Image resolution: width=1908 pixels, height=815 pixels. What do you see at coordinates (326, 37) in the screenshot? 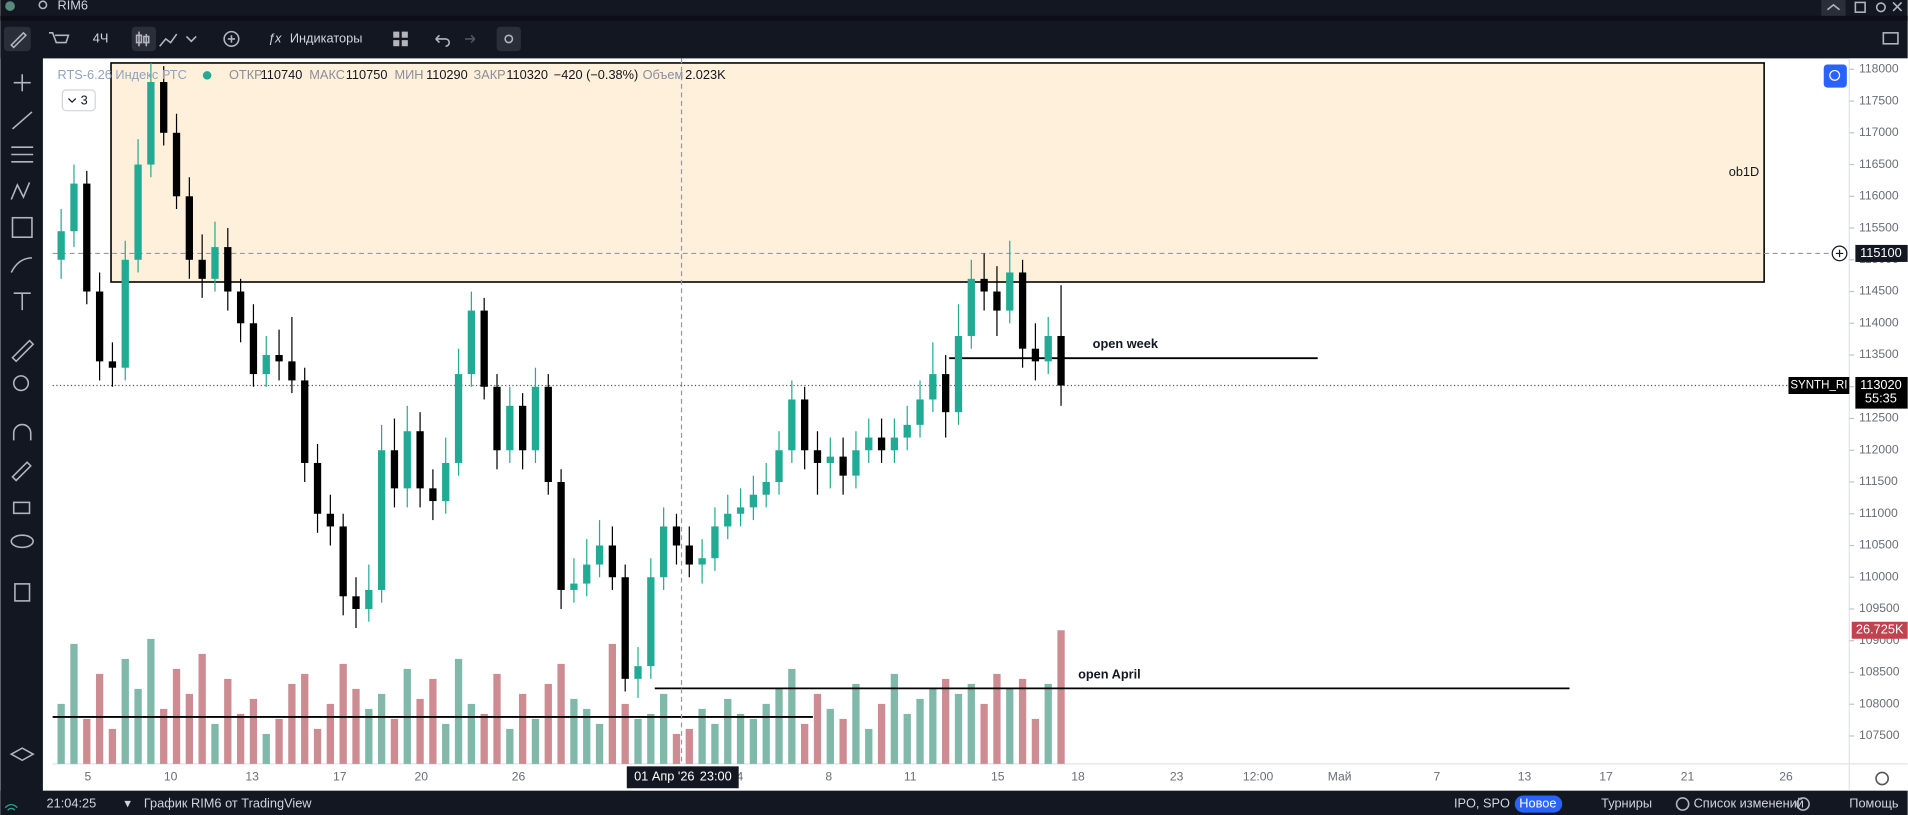
I see `indicators-button: Индикаторы` at bounding box center [326, 37].